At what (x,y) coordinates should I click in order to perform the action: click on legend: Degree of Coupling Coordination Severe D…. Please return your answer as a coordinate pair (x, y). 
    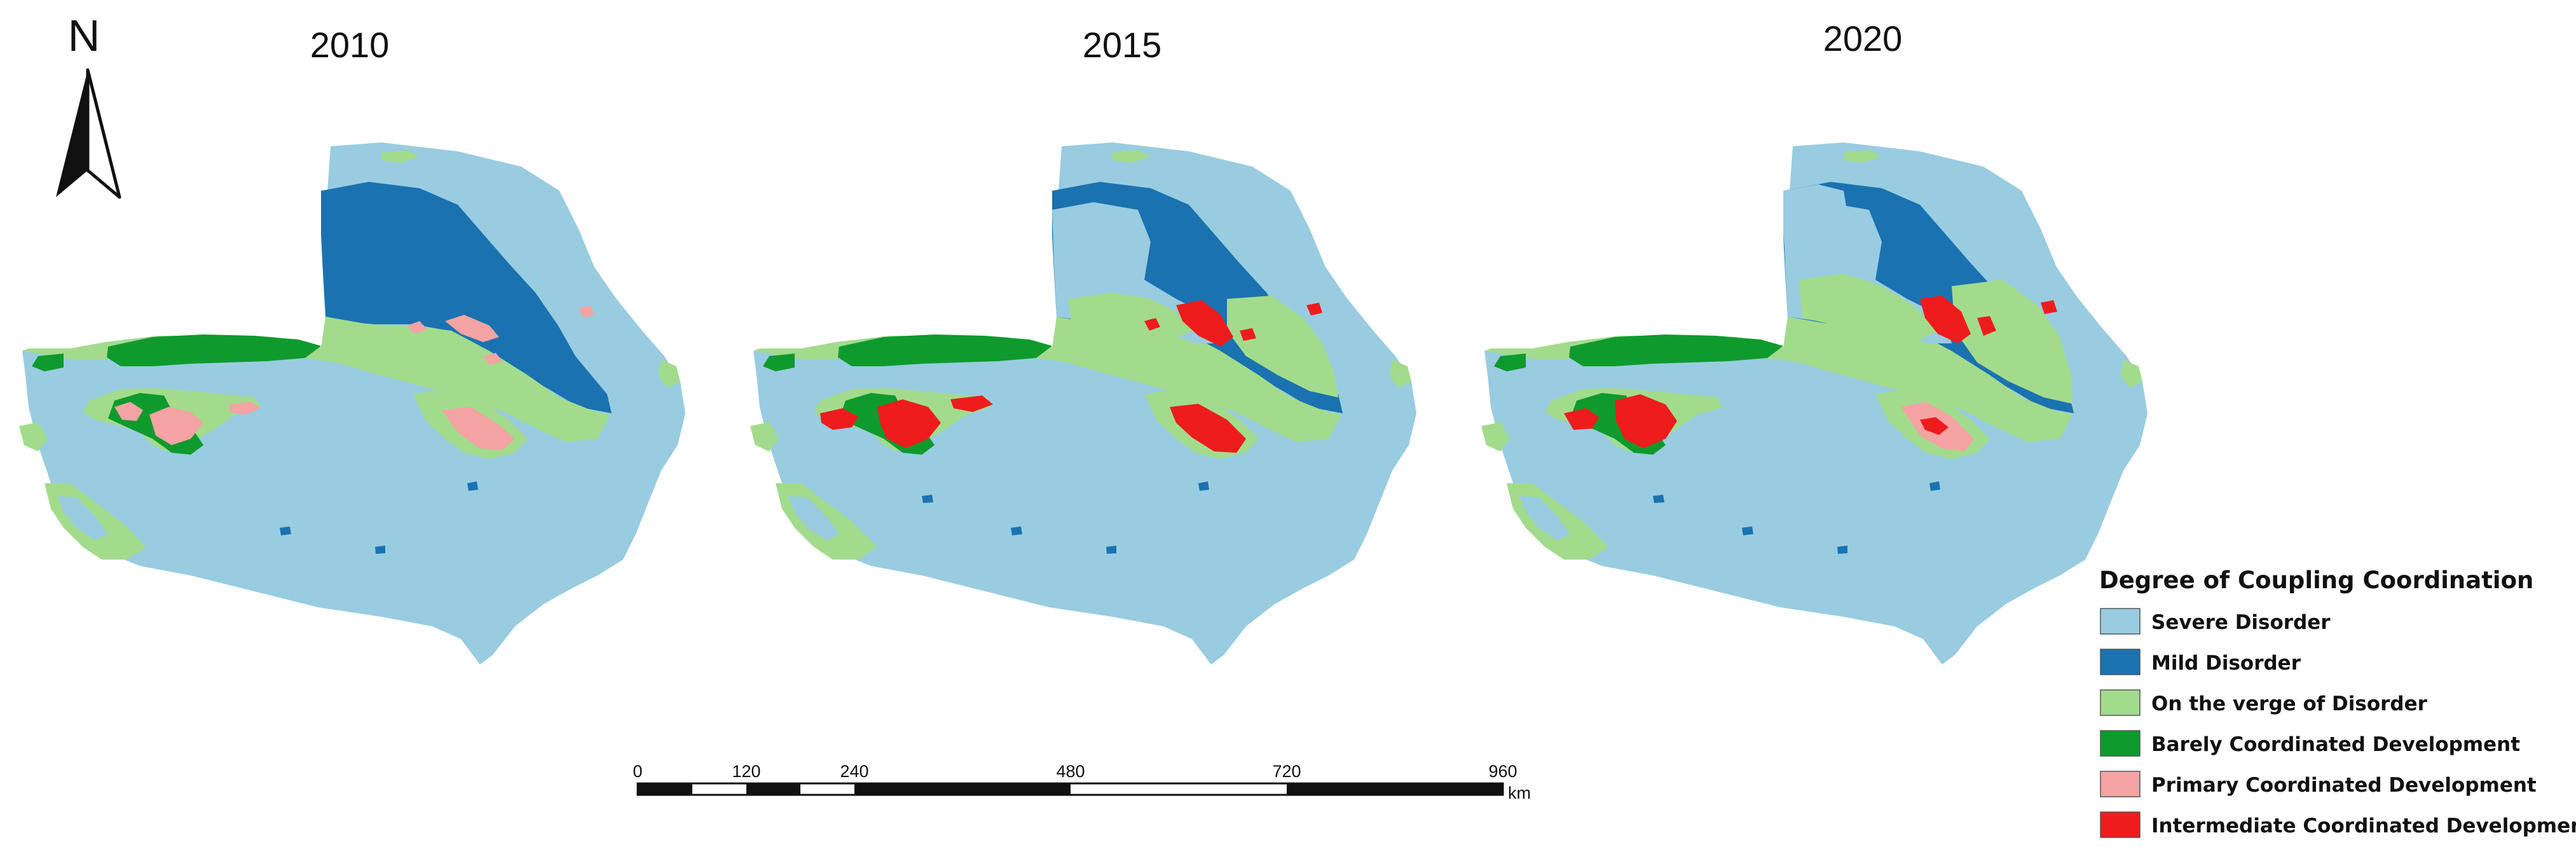
    Looking at the image, I should click on (2337, 702).